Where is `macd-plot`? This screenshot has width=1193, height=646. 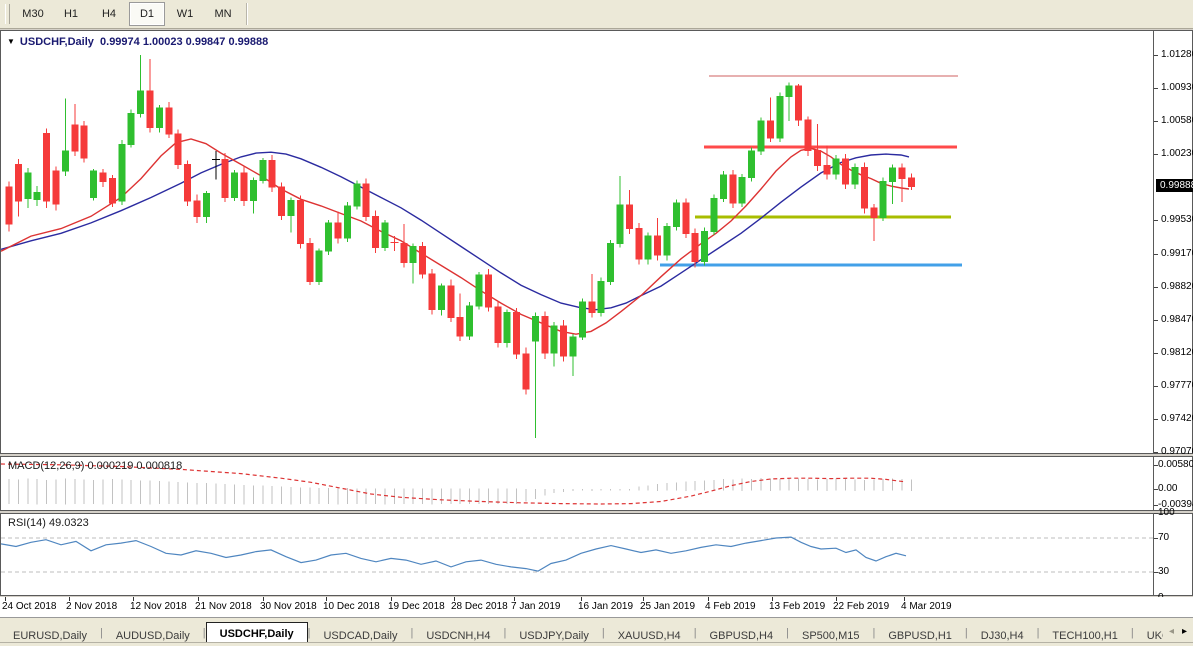
macd-plot is located at coordinates (577, 483).